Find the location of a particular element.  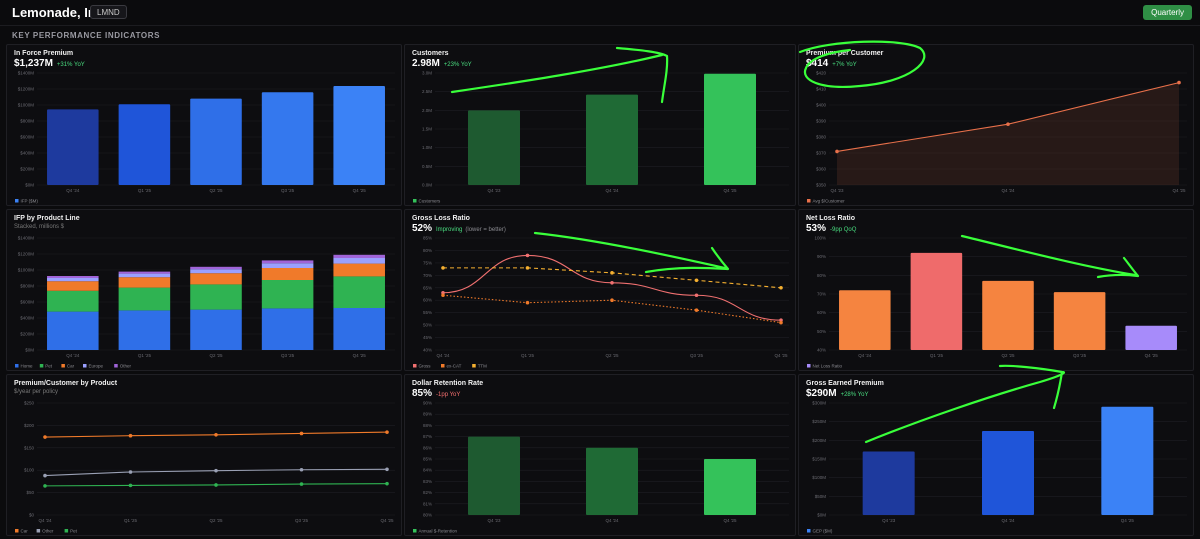

y-tick-label: 80% is located at coordinates (427, 250).